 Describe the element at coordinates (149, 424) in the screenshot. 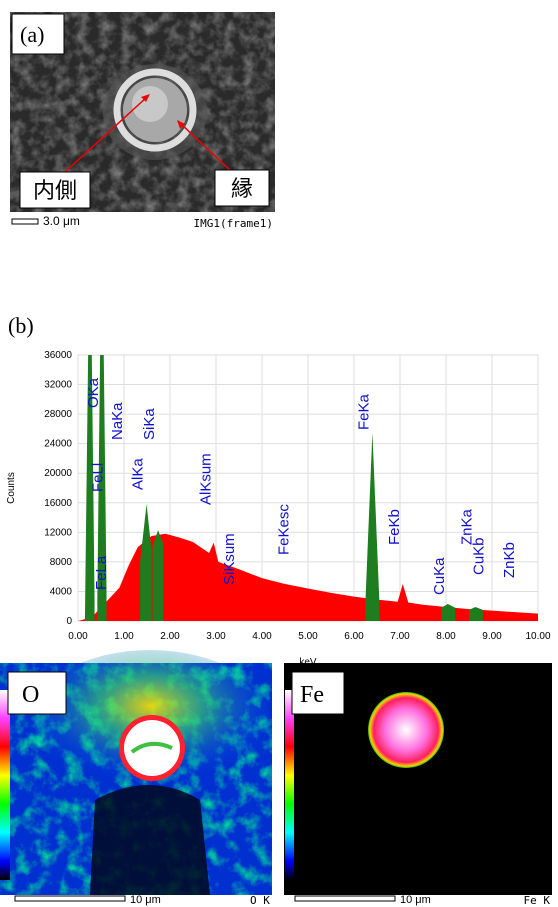

I see `peak-label: SiKa` at that location.